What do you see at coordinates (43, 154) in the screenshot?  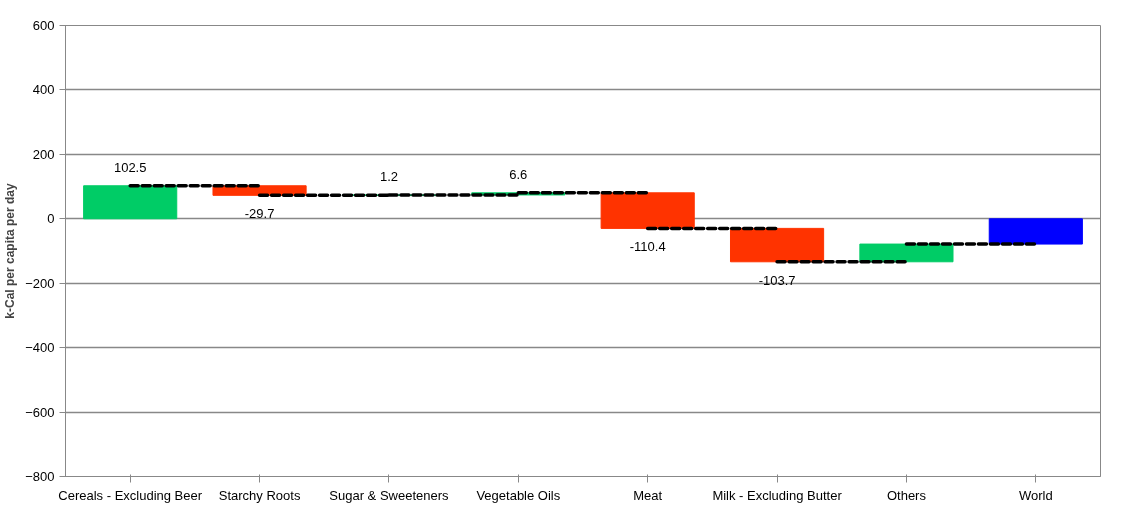 I see `y-tick-label: 200` at bounding box center [43, 154].